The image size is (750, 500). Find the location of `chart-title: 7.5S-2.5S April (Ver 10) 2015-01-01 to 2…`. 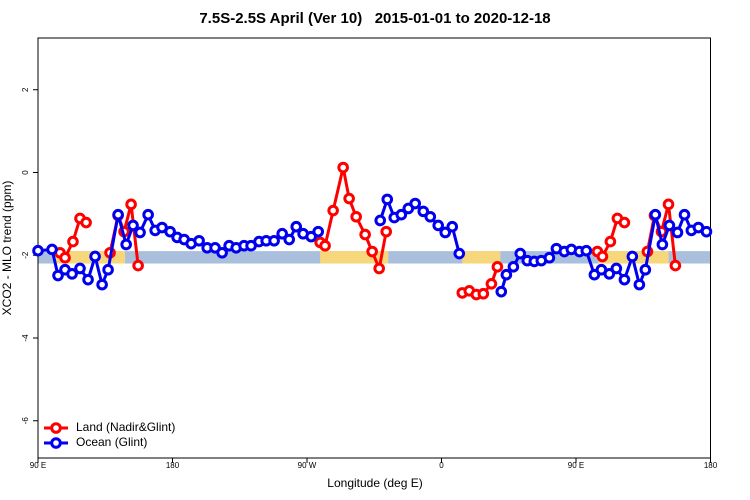

chart-title: 7.5S-2.5S April (Ver 10) 2015-01-01 to 2… is located at coordinates (374, 18).